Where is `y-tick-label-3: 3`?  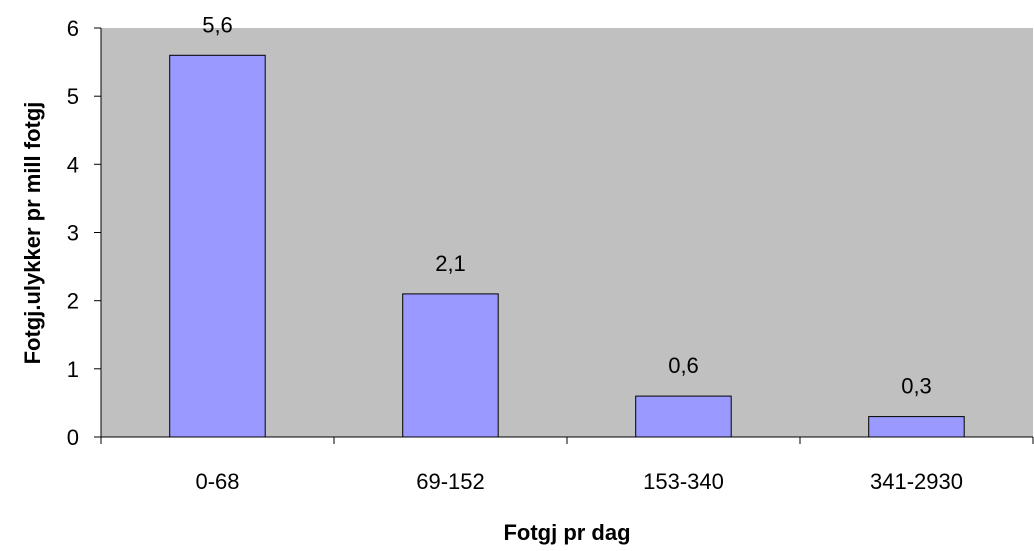 y-tick-label-3: 3 is located at coordinates (73, 233).